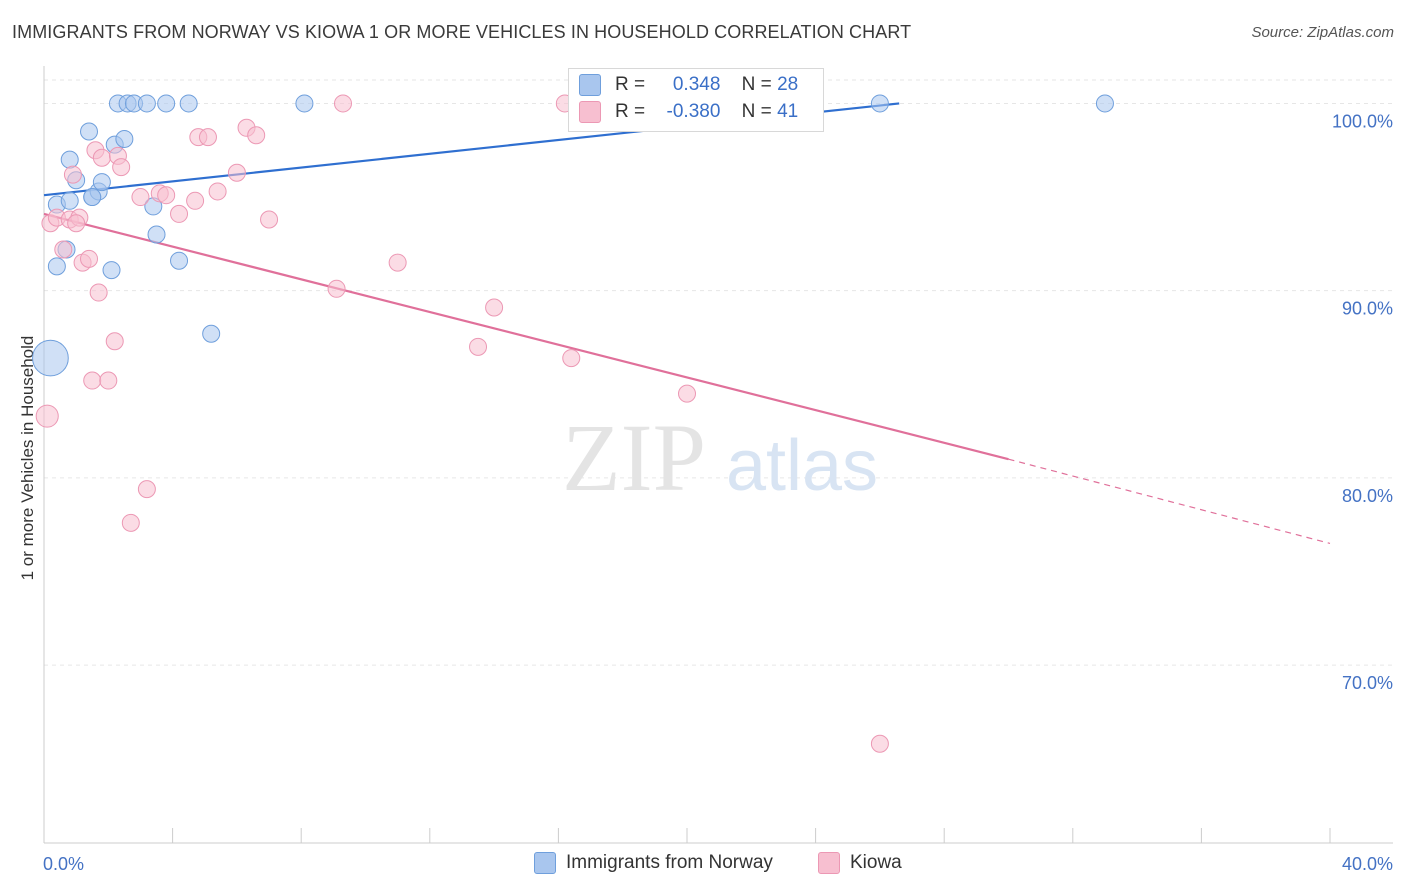 The height and width of the screenshot is (892, 1406). I want to click on y-tick-label-0: 100.0%, so click(1362, 121).